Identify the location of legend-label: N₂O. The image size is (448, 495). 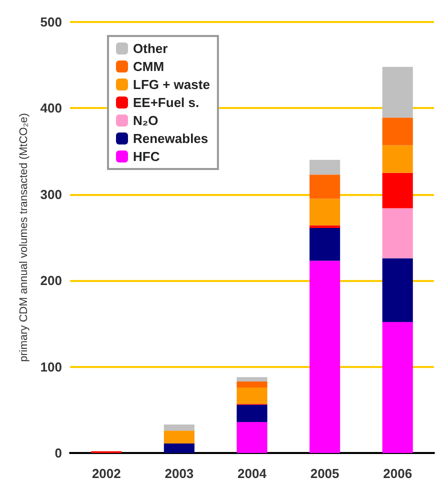
(145, 120).